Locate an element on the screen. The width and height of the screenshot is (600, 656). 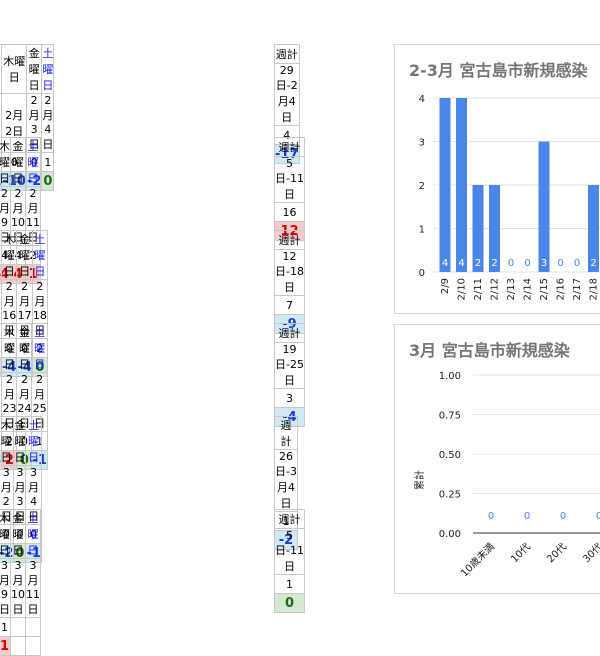
y-tick-label: 0.50 is located at coordinates (450, 455).